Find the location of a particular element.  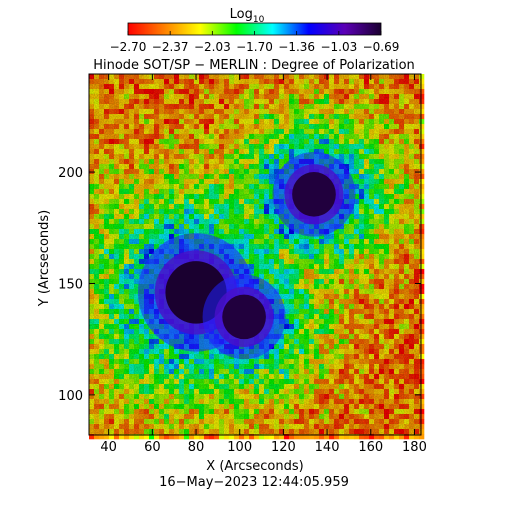

x-tick-label: 80 is located at coordinates (196, 447).